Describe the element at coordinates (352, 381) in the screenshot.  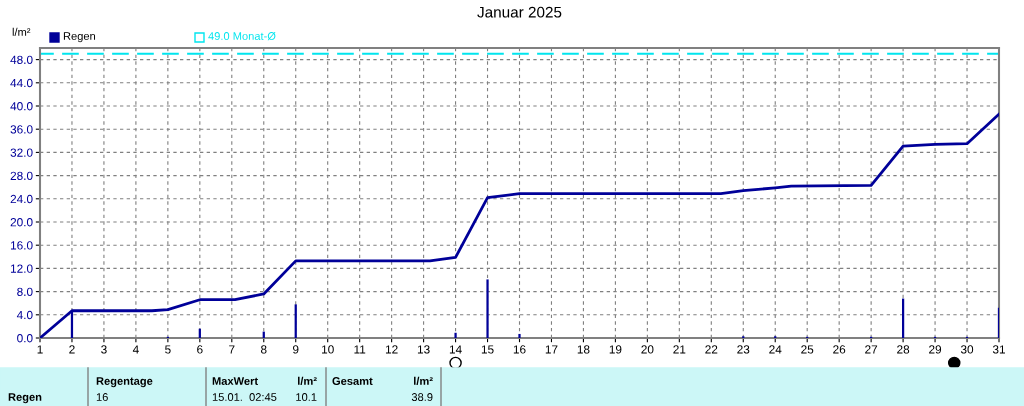
I see `text: Gesamt` at that location.